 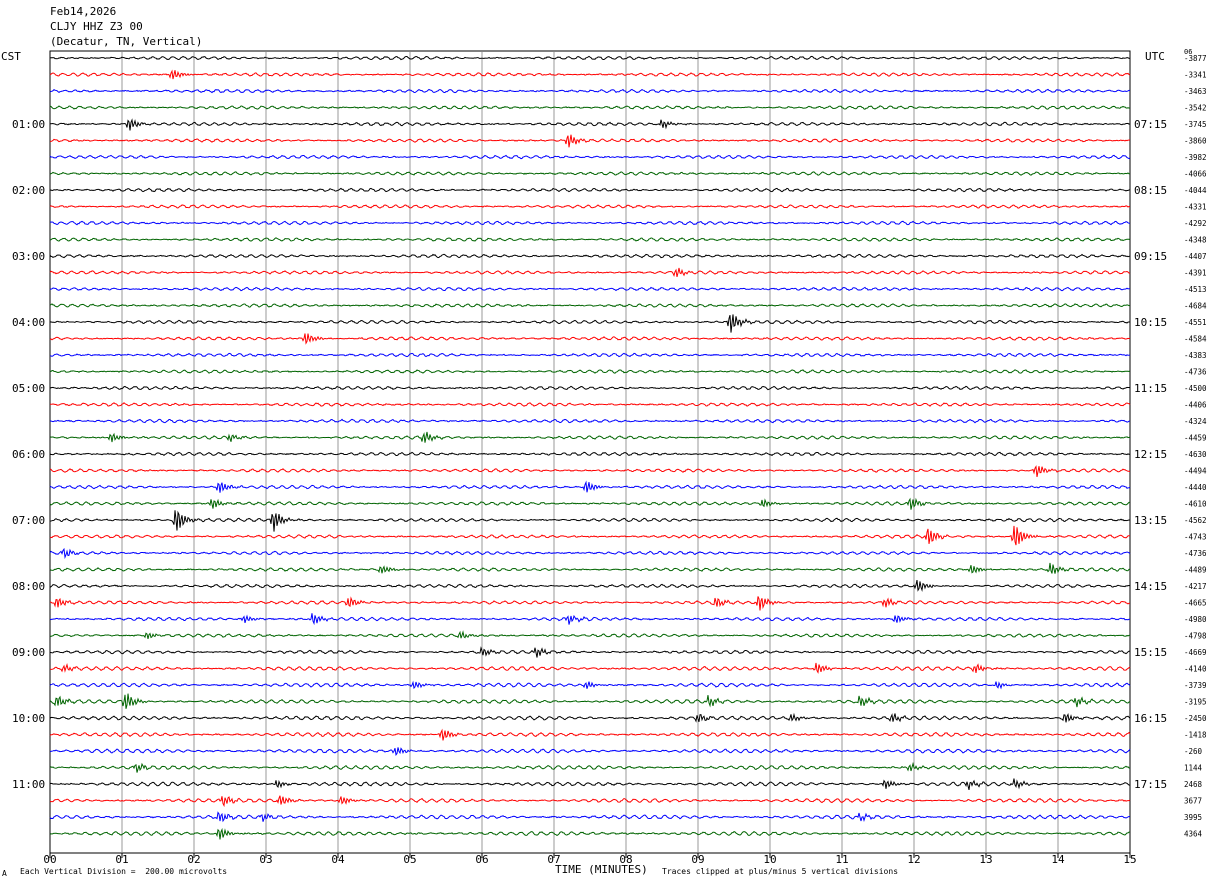 I want to click on trace-offset-label: 3677, so click(x=1193, y=801).